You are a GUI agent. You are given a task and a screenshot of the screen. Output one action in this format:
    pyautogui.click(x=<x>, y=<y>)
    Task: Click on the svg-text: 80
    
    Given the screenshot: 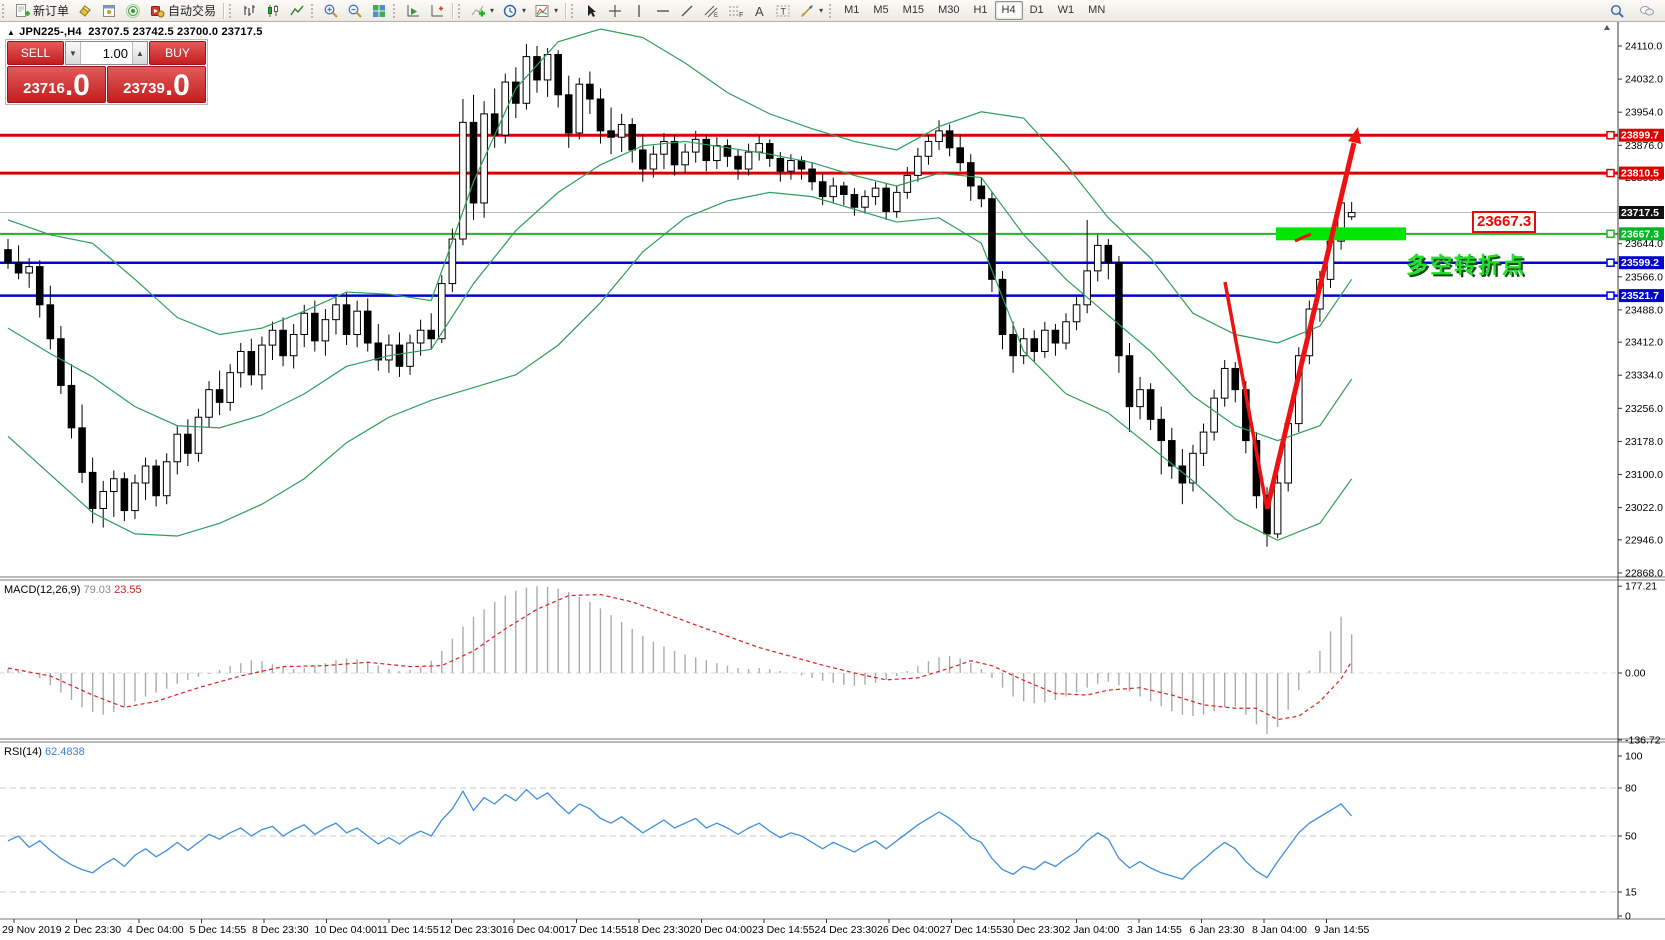 What is the action you would take?
    pyautogui.click(x=1631, y=789)
    